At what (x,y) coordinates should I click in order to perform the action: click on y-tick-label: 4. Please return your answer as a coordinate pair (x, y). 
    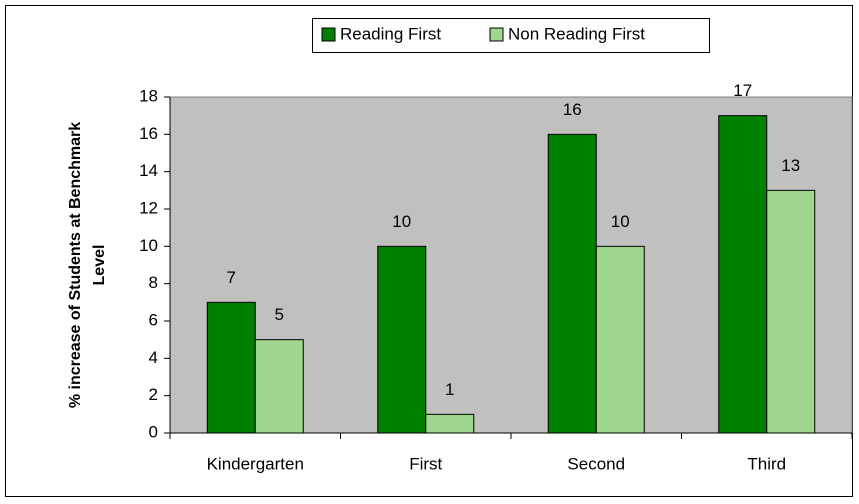
    Looking at the image, I should click on (153, 357).